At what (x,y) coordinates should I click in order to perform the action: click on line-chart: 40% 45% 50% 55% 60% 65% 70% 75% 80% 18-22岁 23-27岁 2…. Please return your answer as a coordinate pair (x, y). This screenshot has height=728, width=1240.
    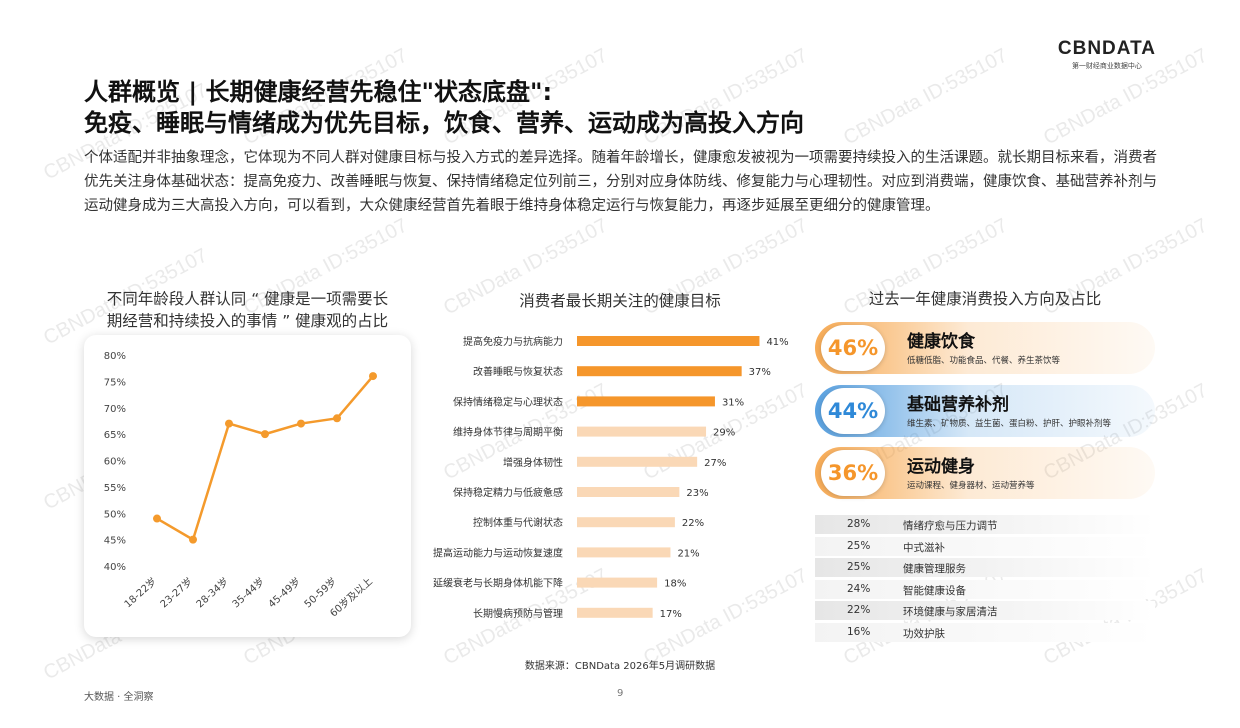
    Looking at the image, I should click on (240, 485).